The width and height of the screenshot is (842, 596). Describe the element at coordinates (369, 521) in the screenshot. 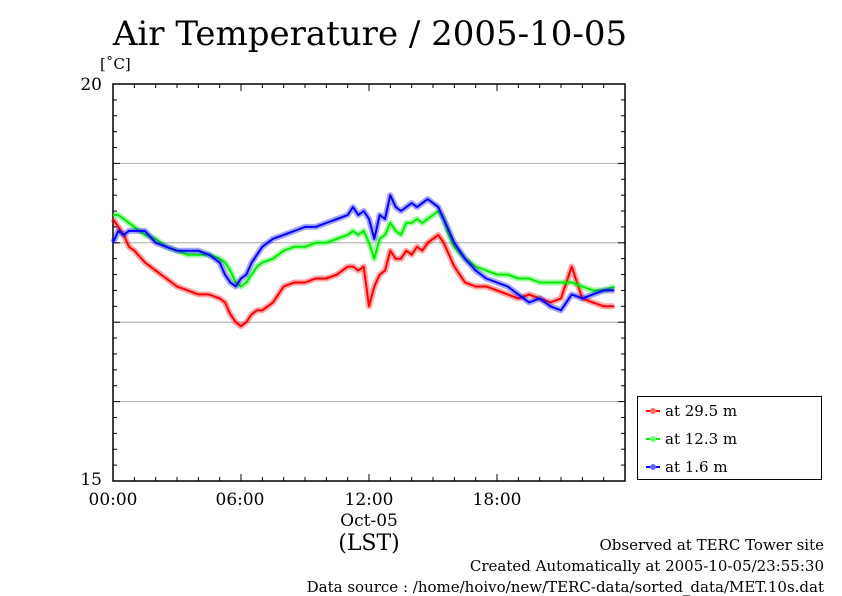

I see `x-axis-date-label: Oct-05` at that location.